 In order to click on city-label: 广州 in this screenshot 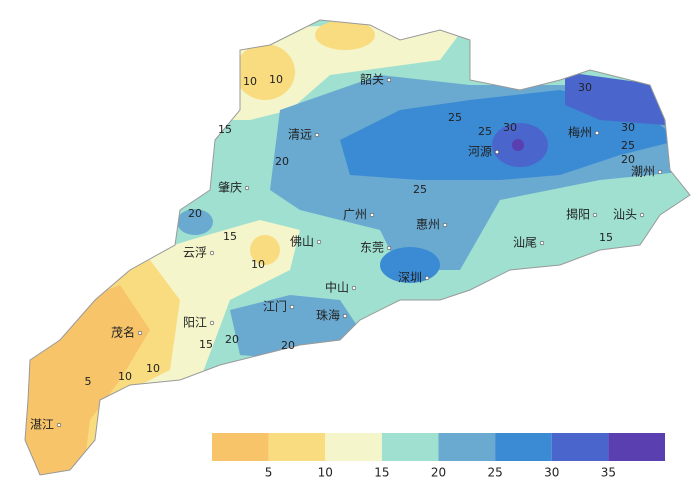, I will do `click(355, 215)`.